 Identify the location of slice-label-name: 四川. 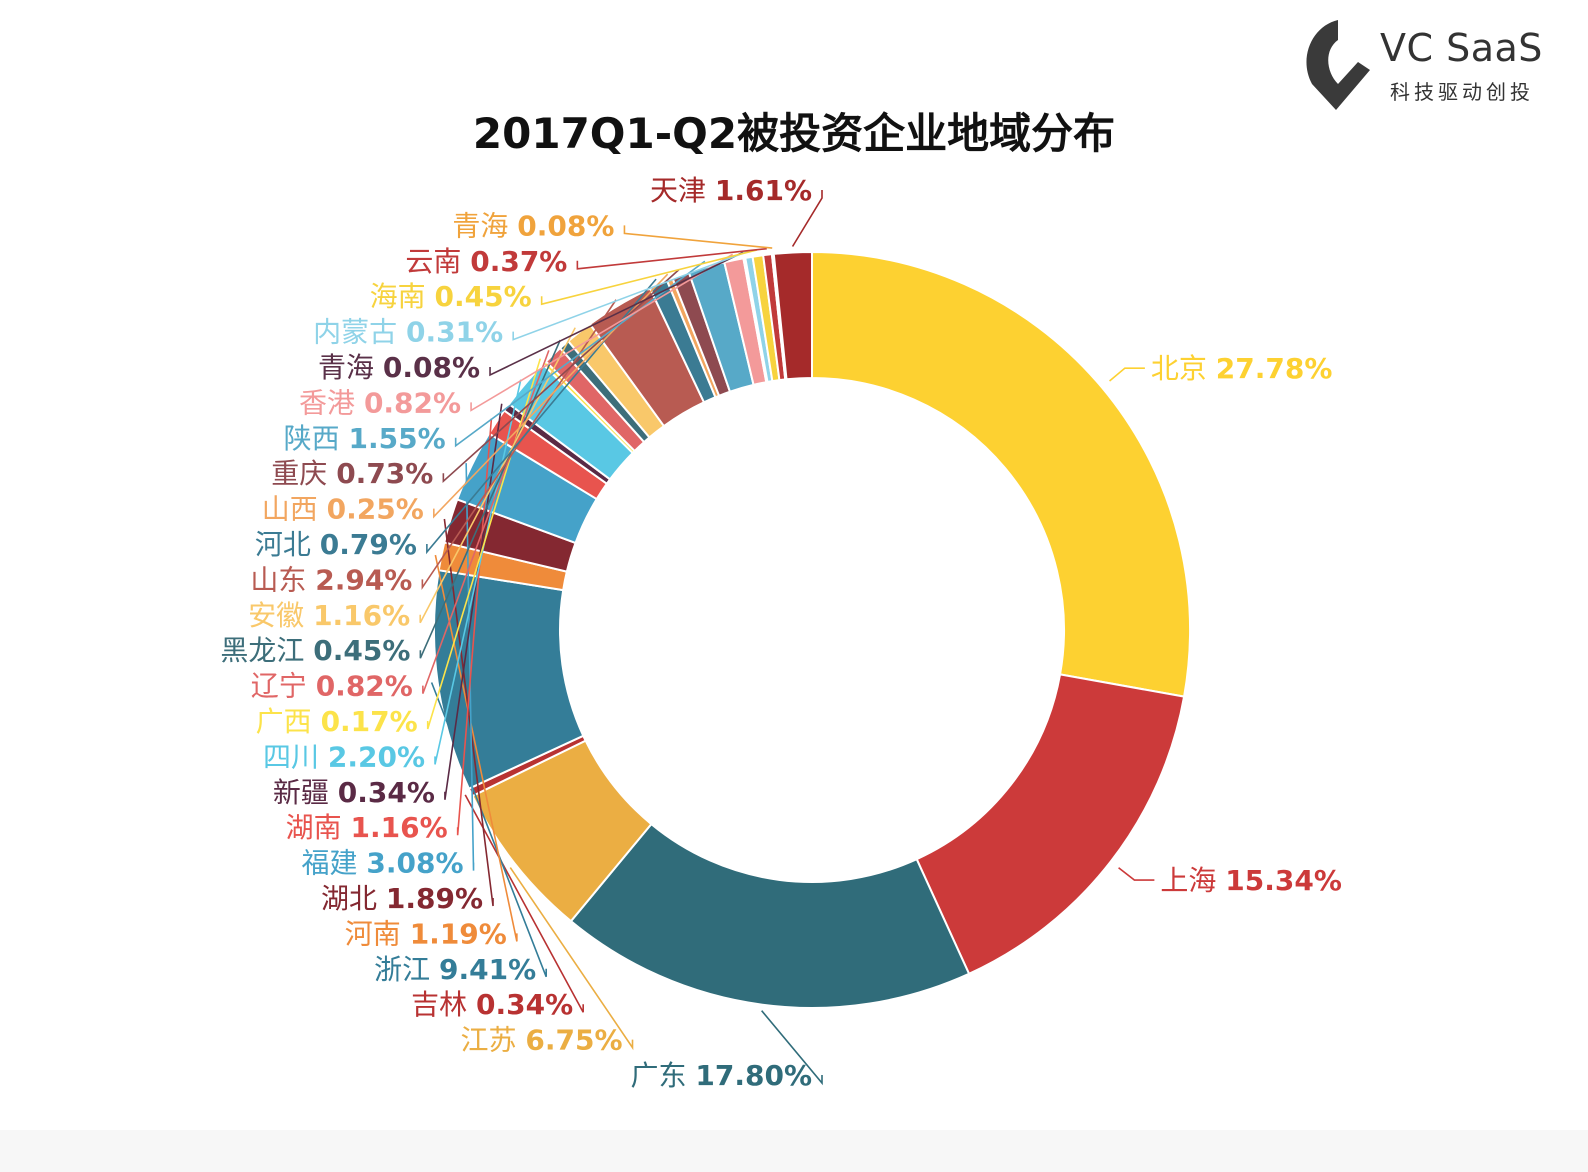
(295, 756).